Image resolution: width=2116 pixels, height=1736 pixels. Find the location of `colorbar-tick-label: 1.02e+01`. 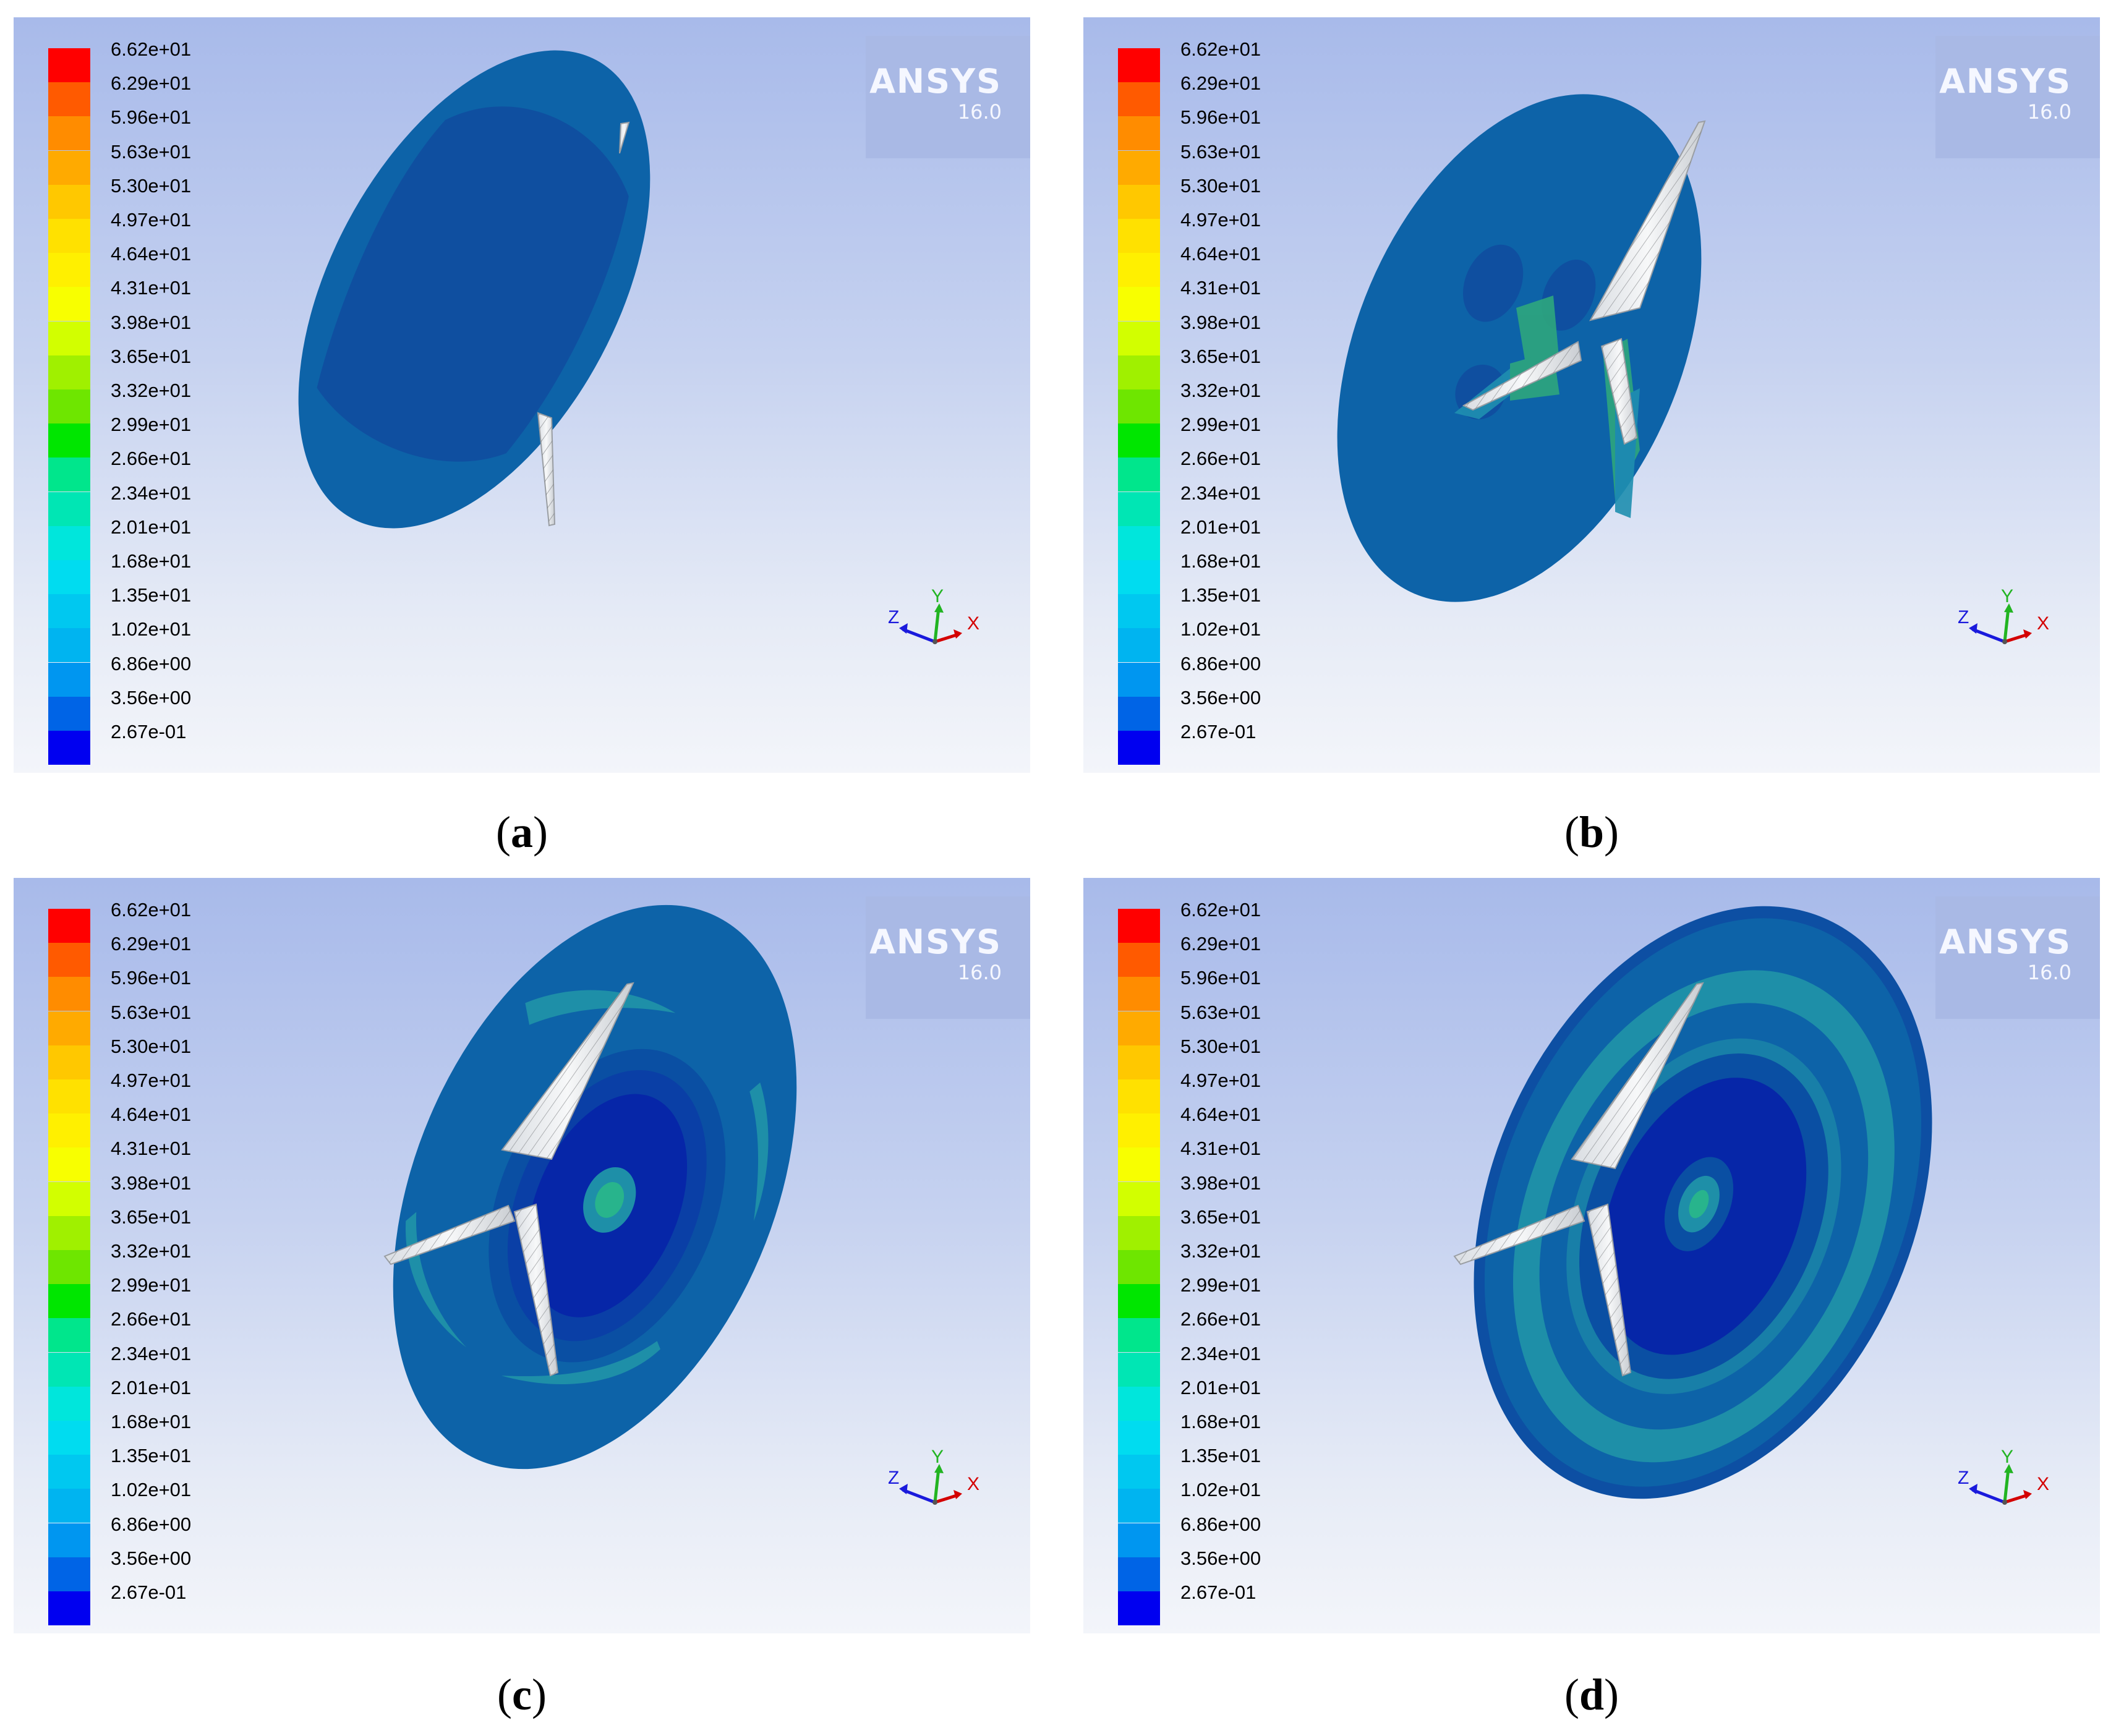

colorbar-tick-label: 1.02e+01 is located at coordinates (1220, 629).